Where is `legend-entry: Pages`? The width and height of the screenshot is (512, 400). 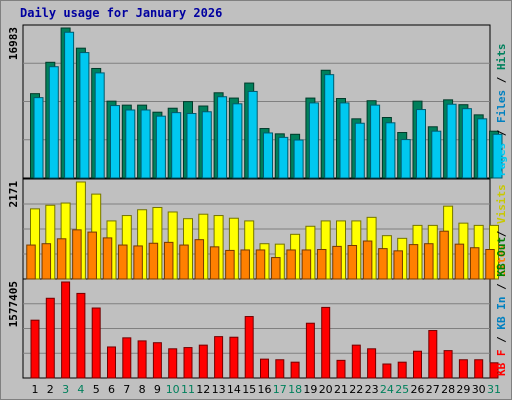
legend-entry: Pages is located at coordinates (501, 159).